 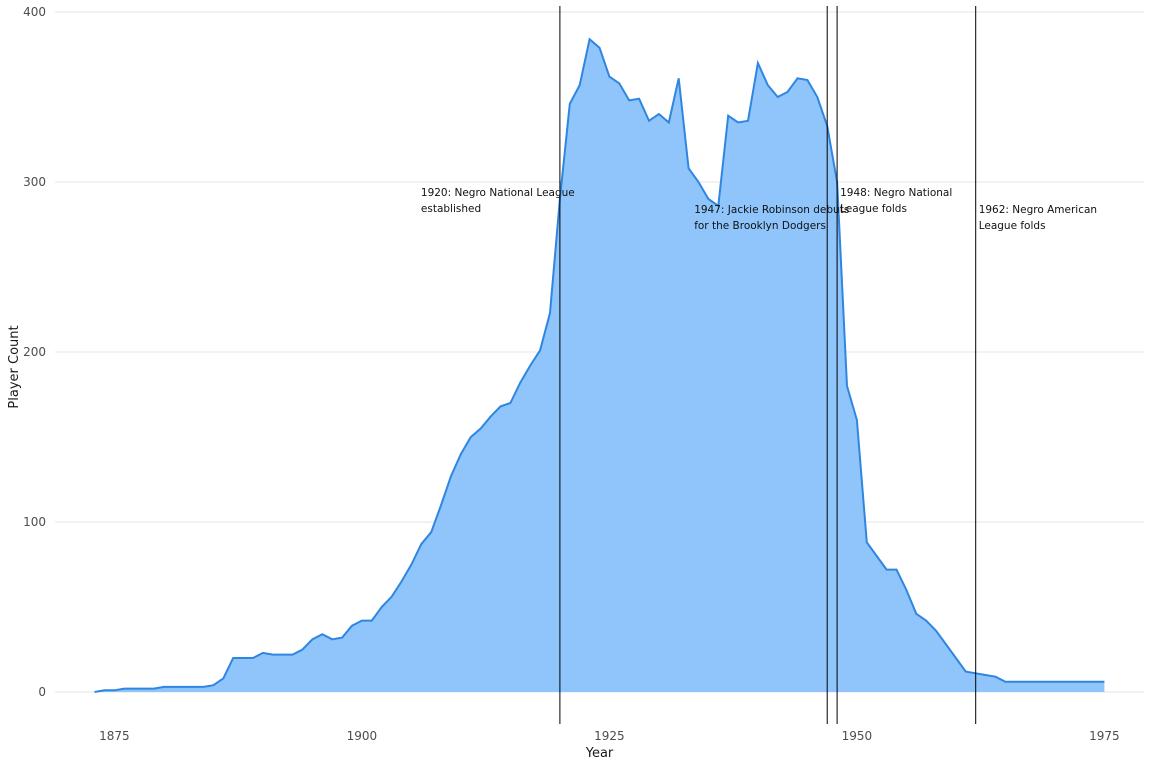 What do you see at coordinates (451, 209) in the screenshot?
I see `event-annotation: established` at bounding box center [451, 209].